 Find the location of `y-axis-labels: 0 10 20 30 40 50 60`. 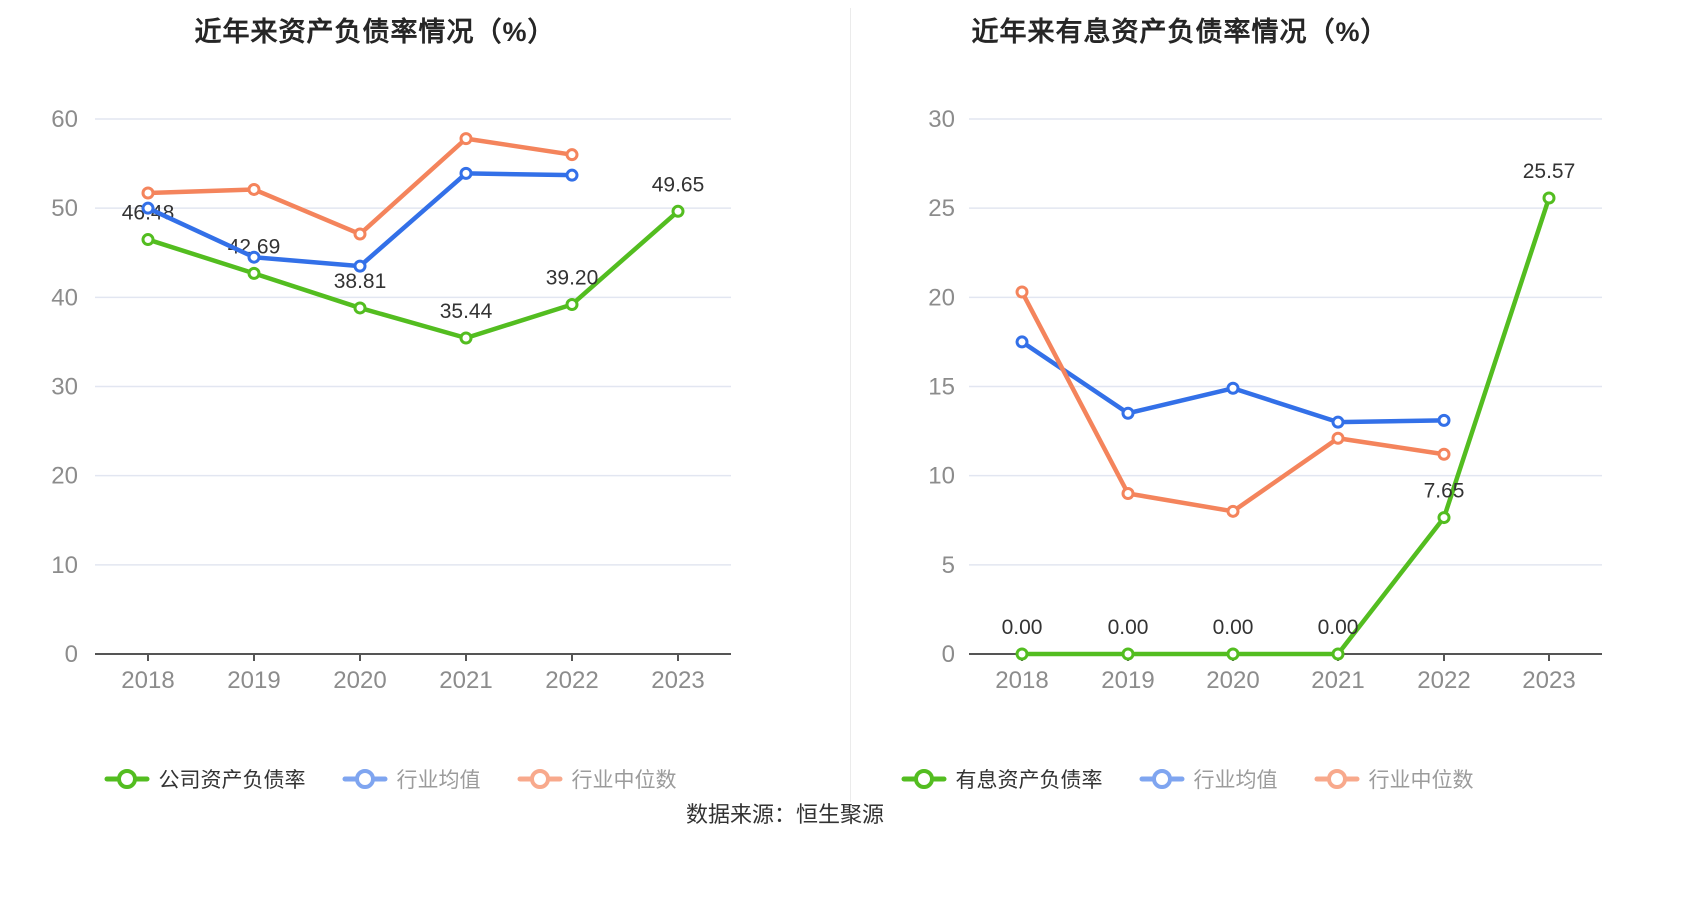

y-axis-labels: 0 10 20 30 40 50 60 is located at coordinates (64, 387).